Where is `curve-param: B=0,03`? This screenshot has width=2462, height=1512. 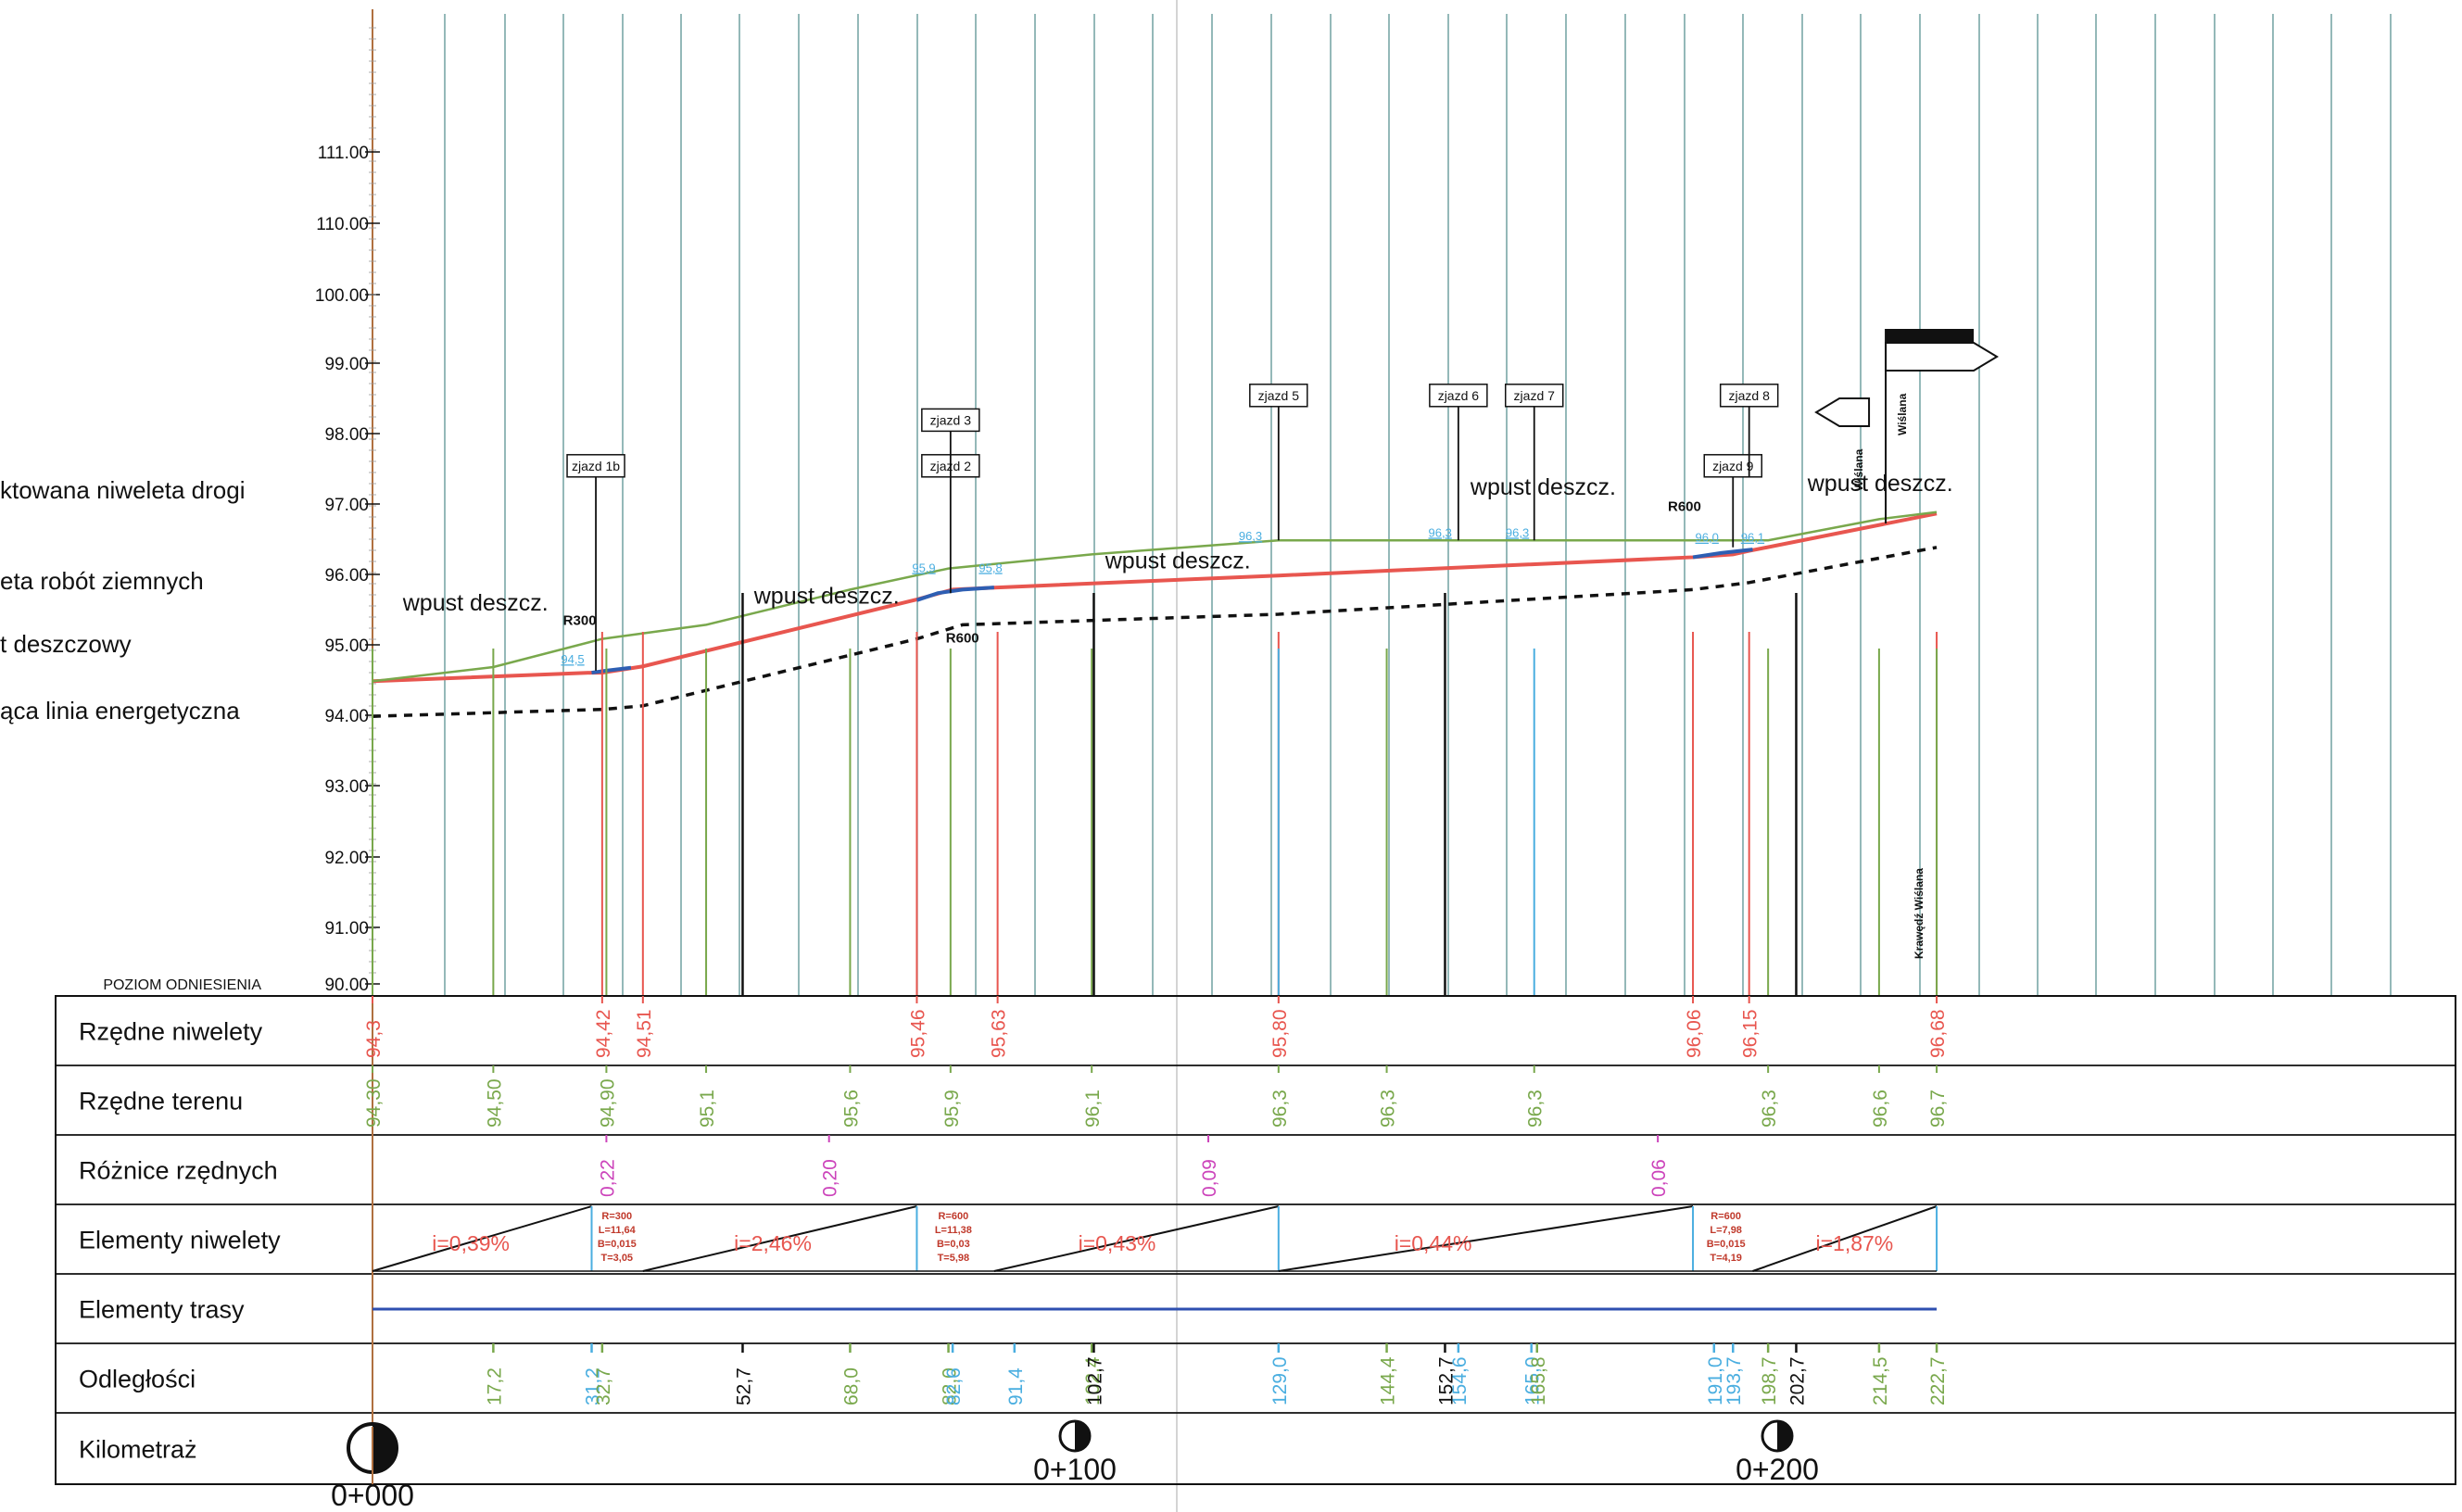
curve-param: B=0,03 is located at coordinates (953, 1244).